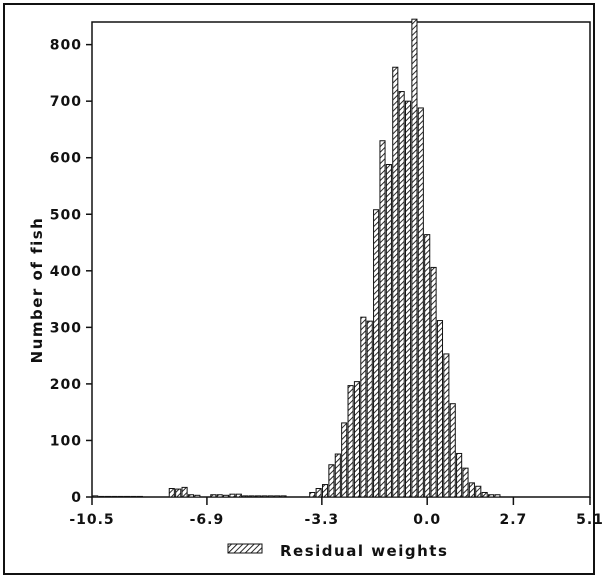  Describe the element at coordinates (66, 159) in the screenshot. I see `y-tick-label: 600` at that location.